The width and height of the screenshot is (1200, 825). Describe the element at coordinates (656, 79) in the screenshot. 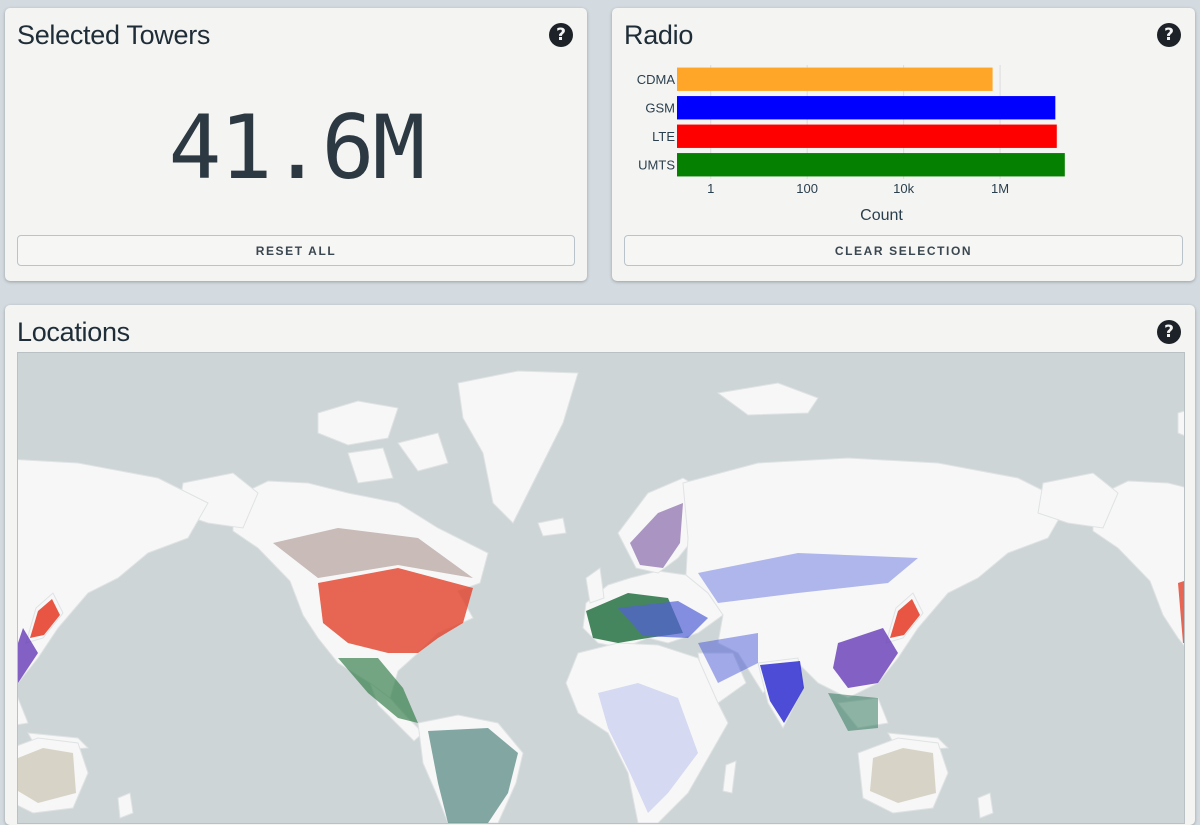

I see `category-label: CDMA` at that location.